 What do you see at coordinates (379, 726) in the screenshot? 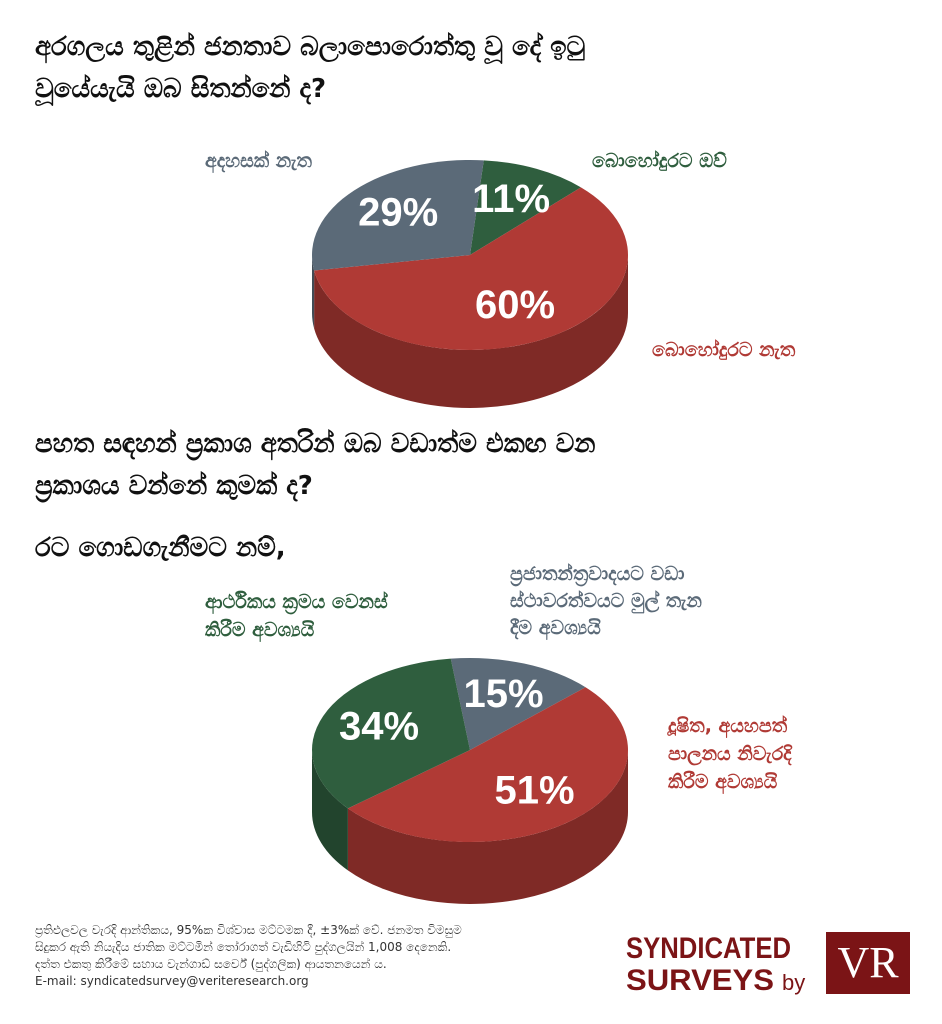
I see `data-label: 34%` at bounding box center [379, 726].